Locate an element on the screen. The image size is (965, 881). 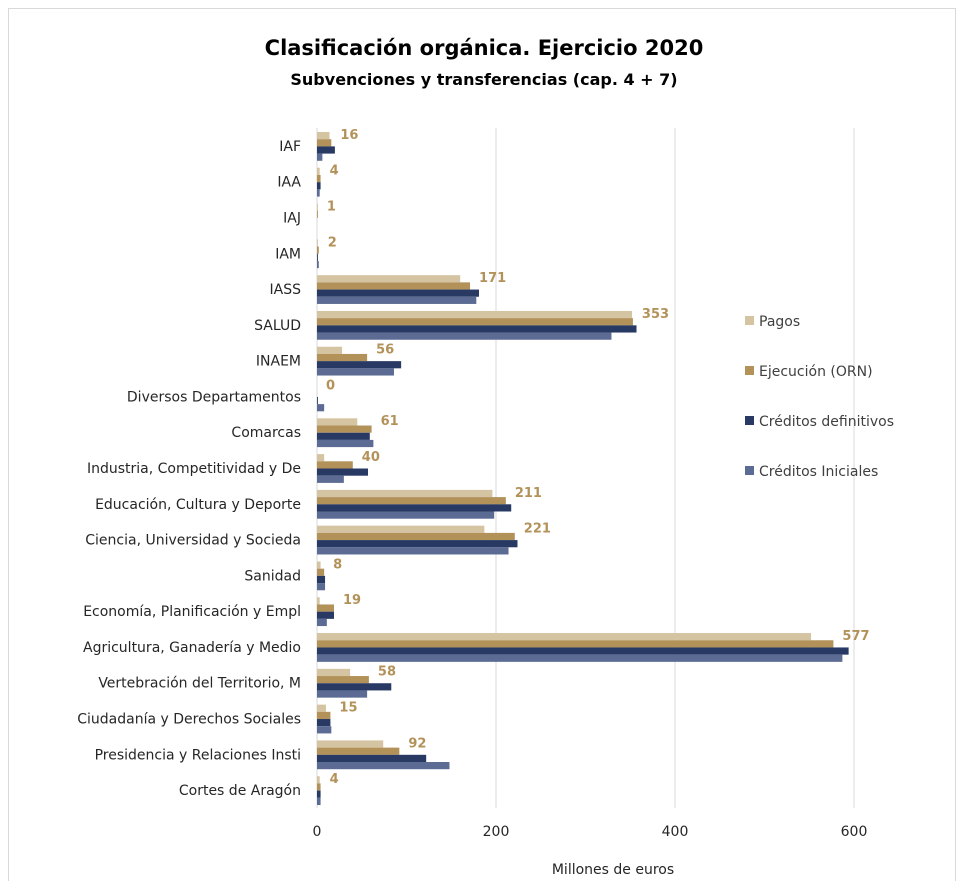
data-label: 15 is located at coordinates (348, 708).